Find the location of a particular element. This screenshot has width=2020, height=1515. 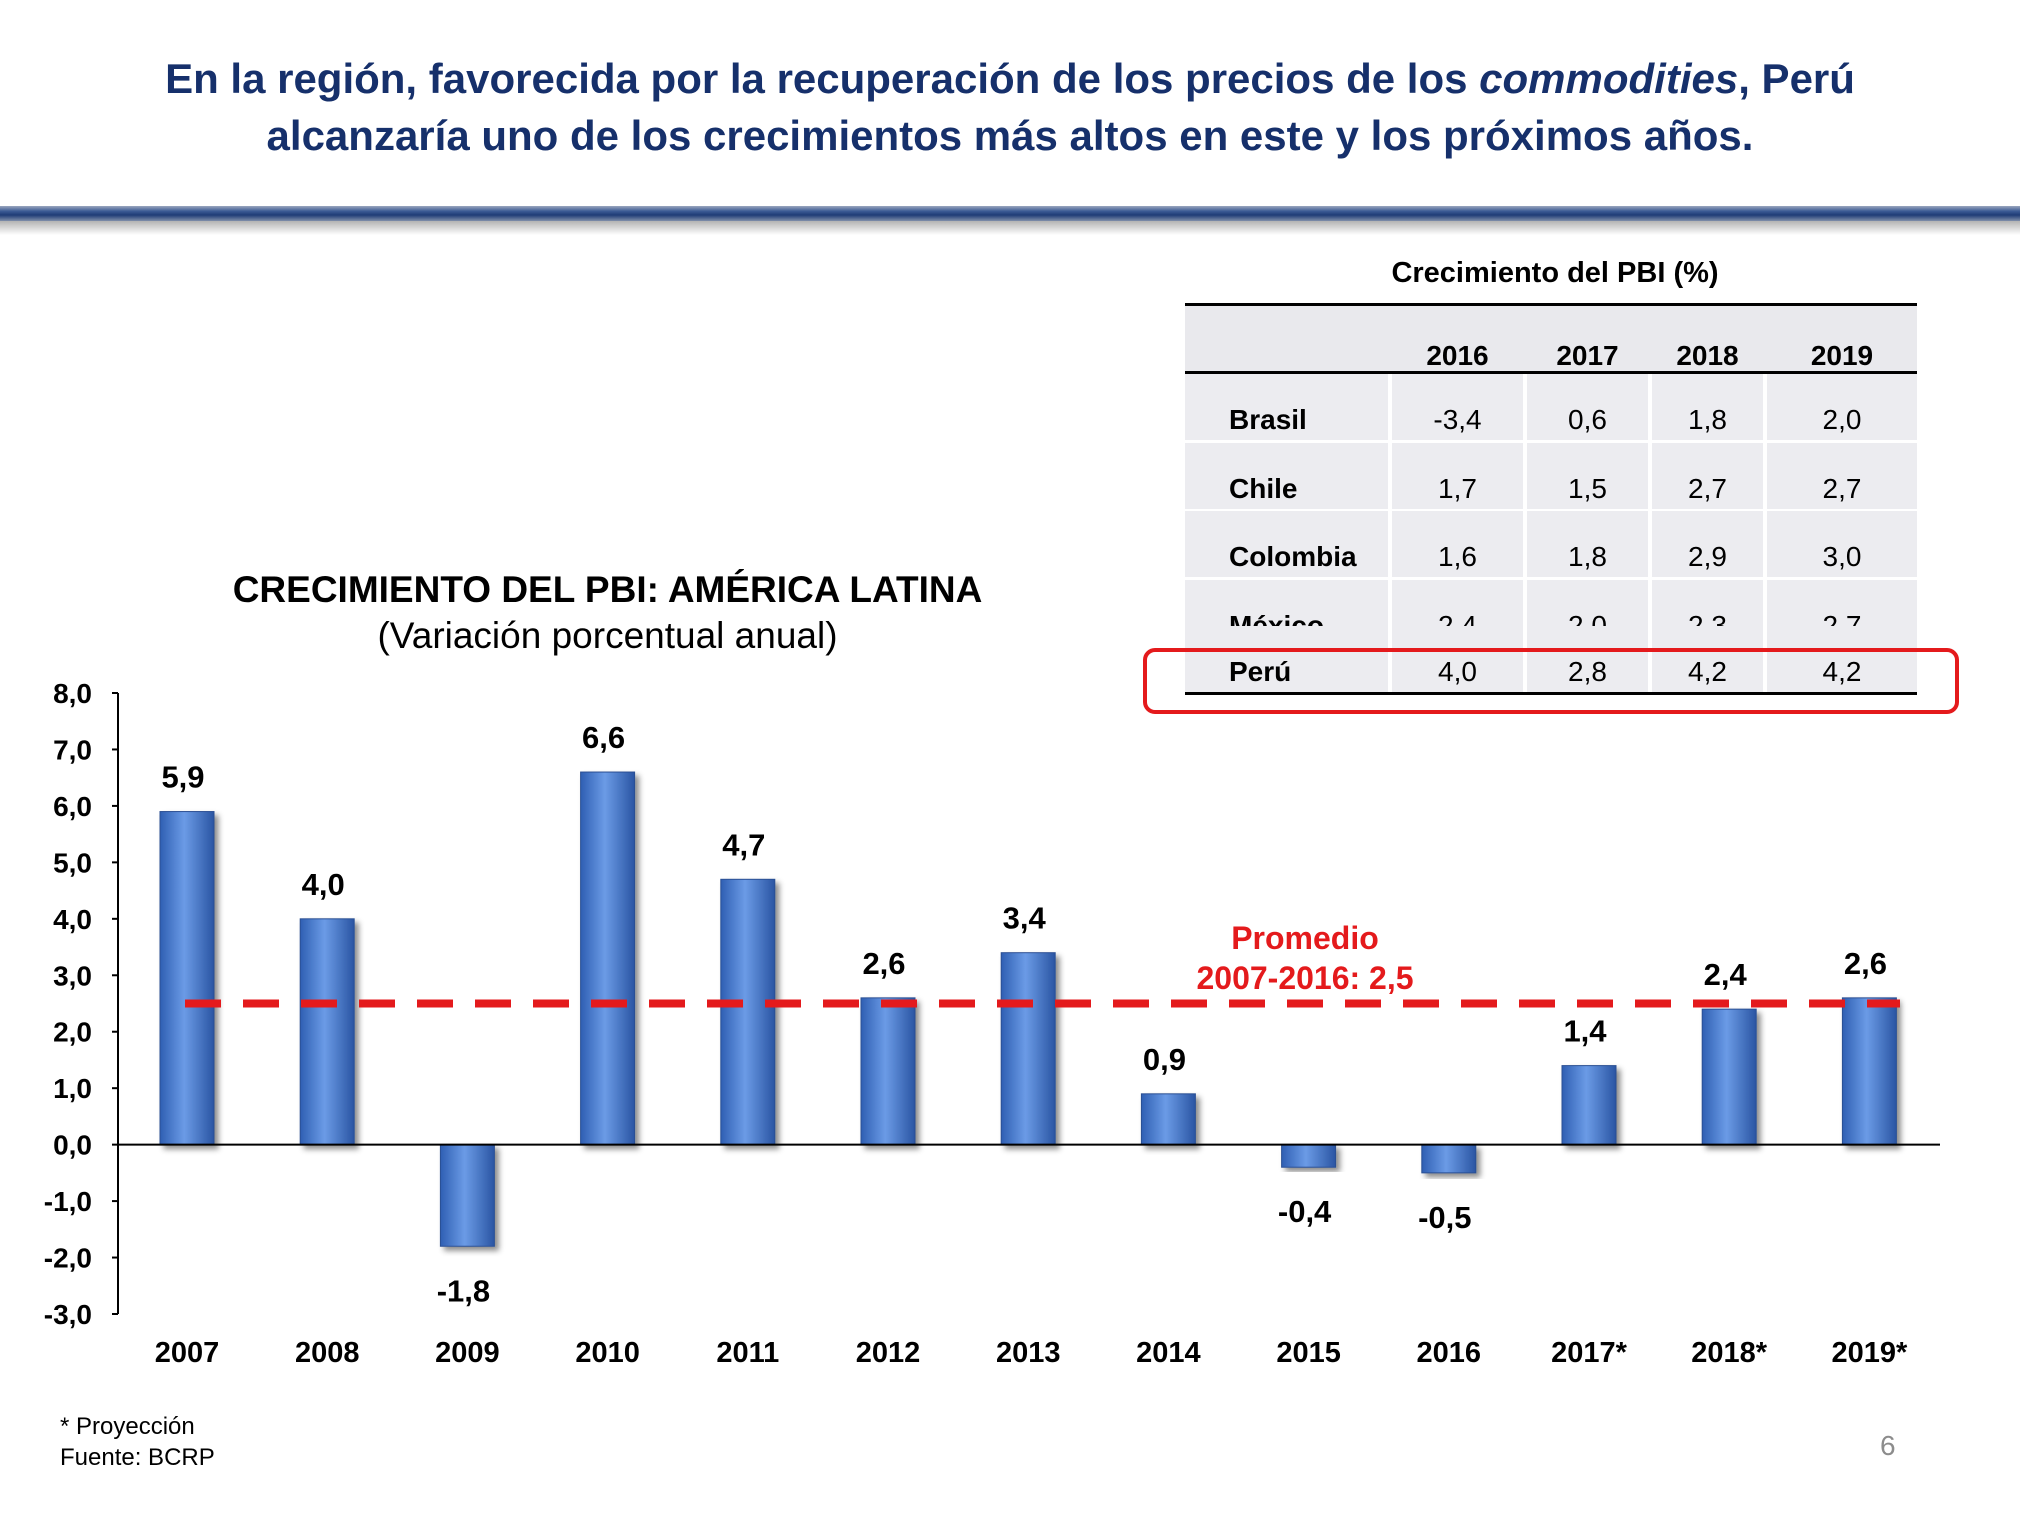

x-tick-label: 2015 is located at coordinates (1308, 1353).